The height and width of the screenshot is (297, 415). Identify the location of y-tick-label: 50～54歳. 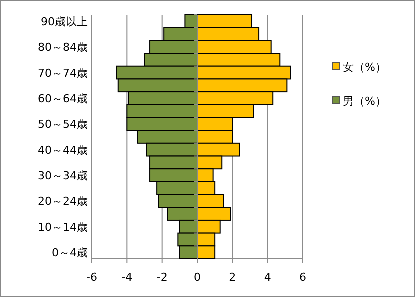
(63, 125).